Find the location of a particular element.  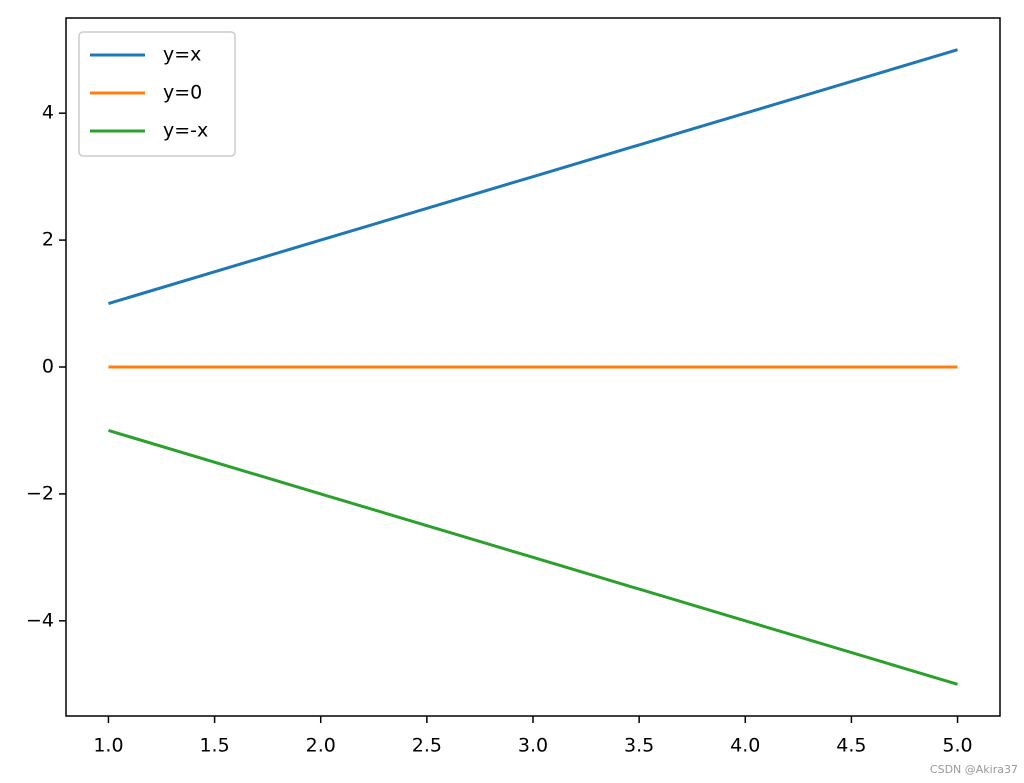

x-tick-label: 4.0 is located at coordinates (745, 746).